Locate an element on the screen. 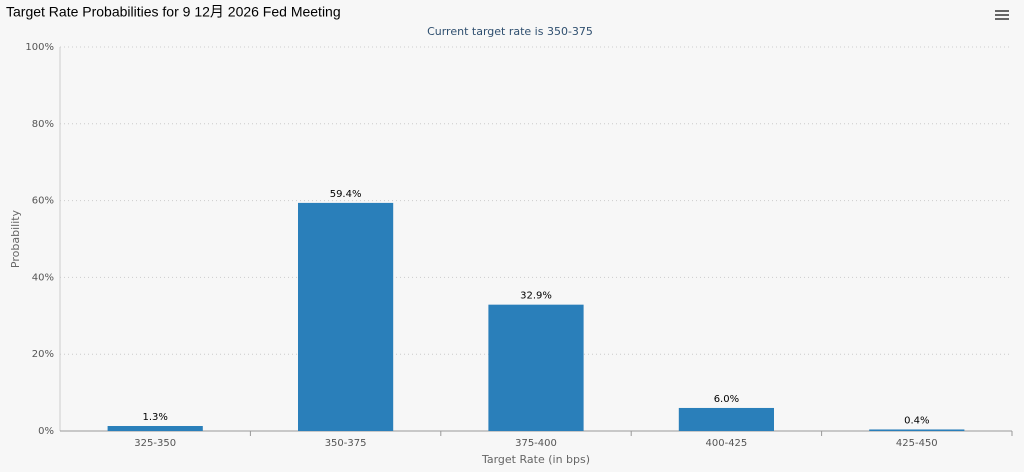 The image size is (1024, 472). y-tick-label: 0% is located at coordinates (46, 431).